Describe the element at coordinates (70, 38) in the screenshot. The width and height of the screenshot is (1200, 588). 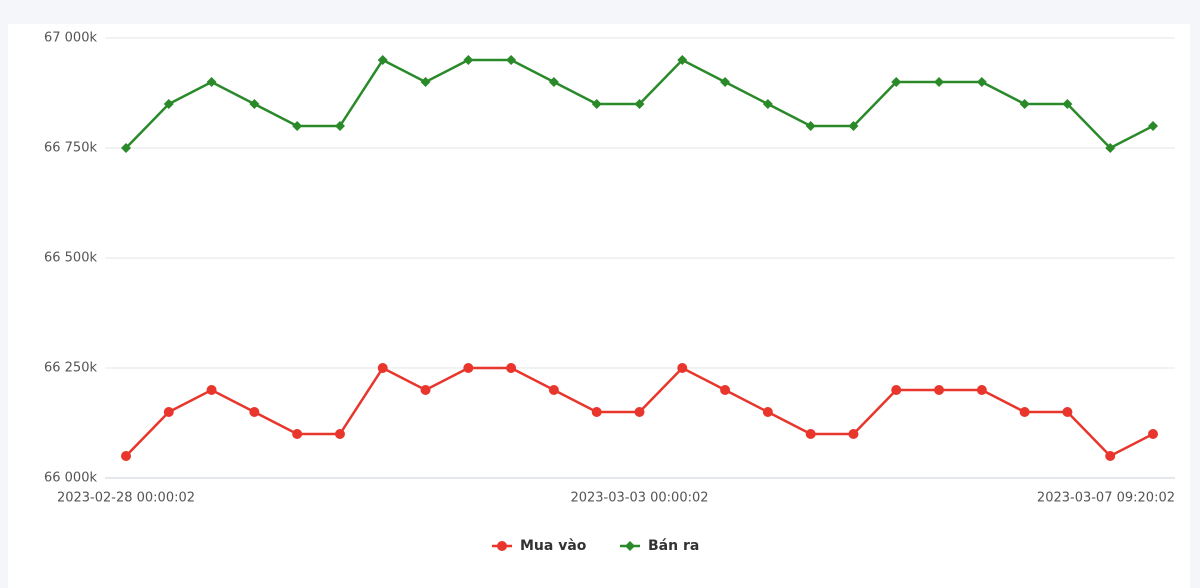
I see `y-tick-label: 67 000k` at that location.